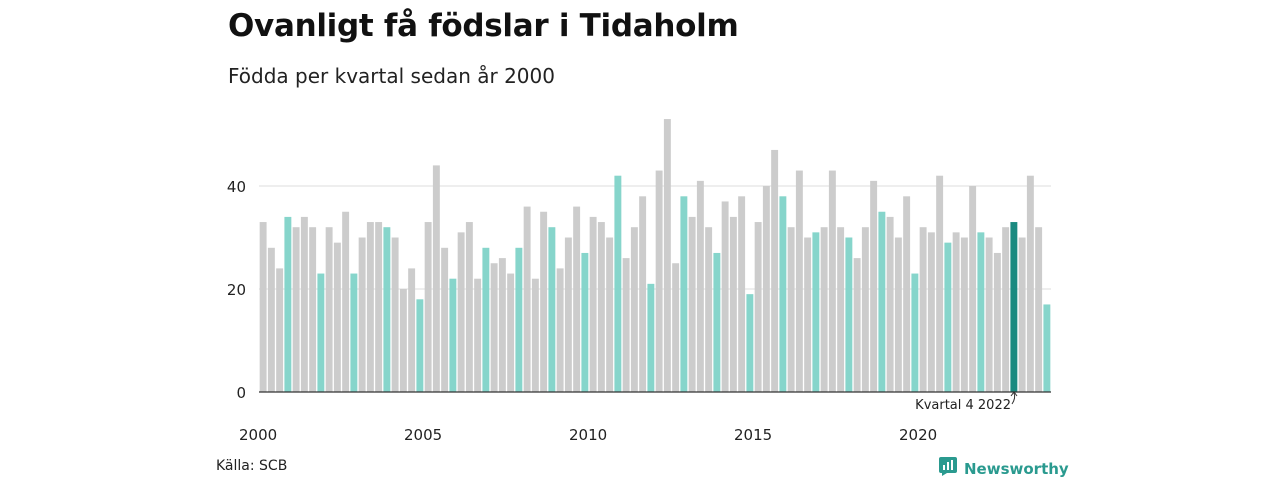  I want to click on x-tick-label: 2020, so click(918, 435).